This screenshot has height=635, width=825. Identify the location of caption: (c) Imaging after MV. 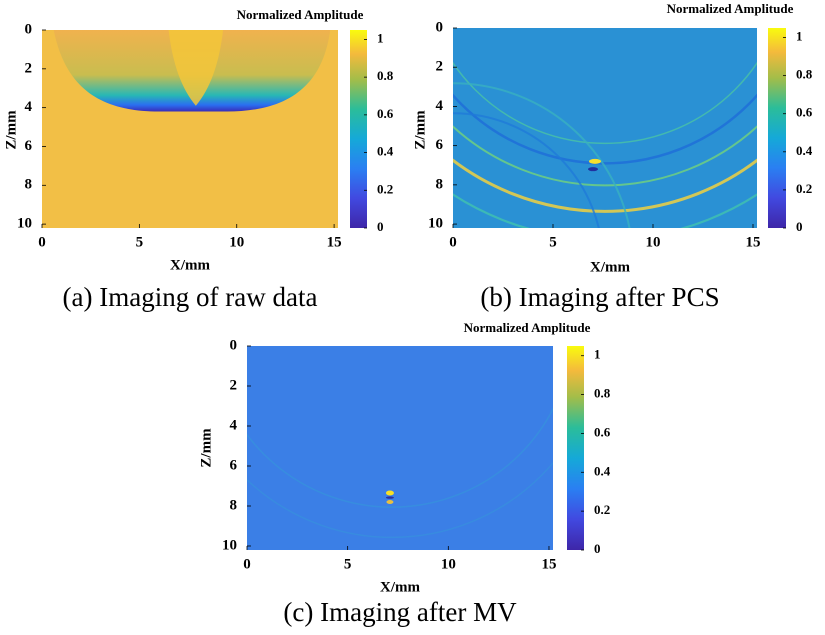
(400, 612).